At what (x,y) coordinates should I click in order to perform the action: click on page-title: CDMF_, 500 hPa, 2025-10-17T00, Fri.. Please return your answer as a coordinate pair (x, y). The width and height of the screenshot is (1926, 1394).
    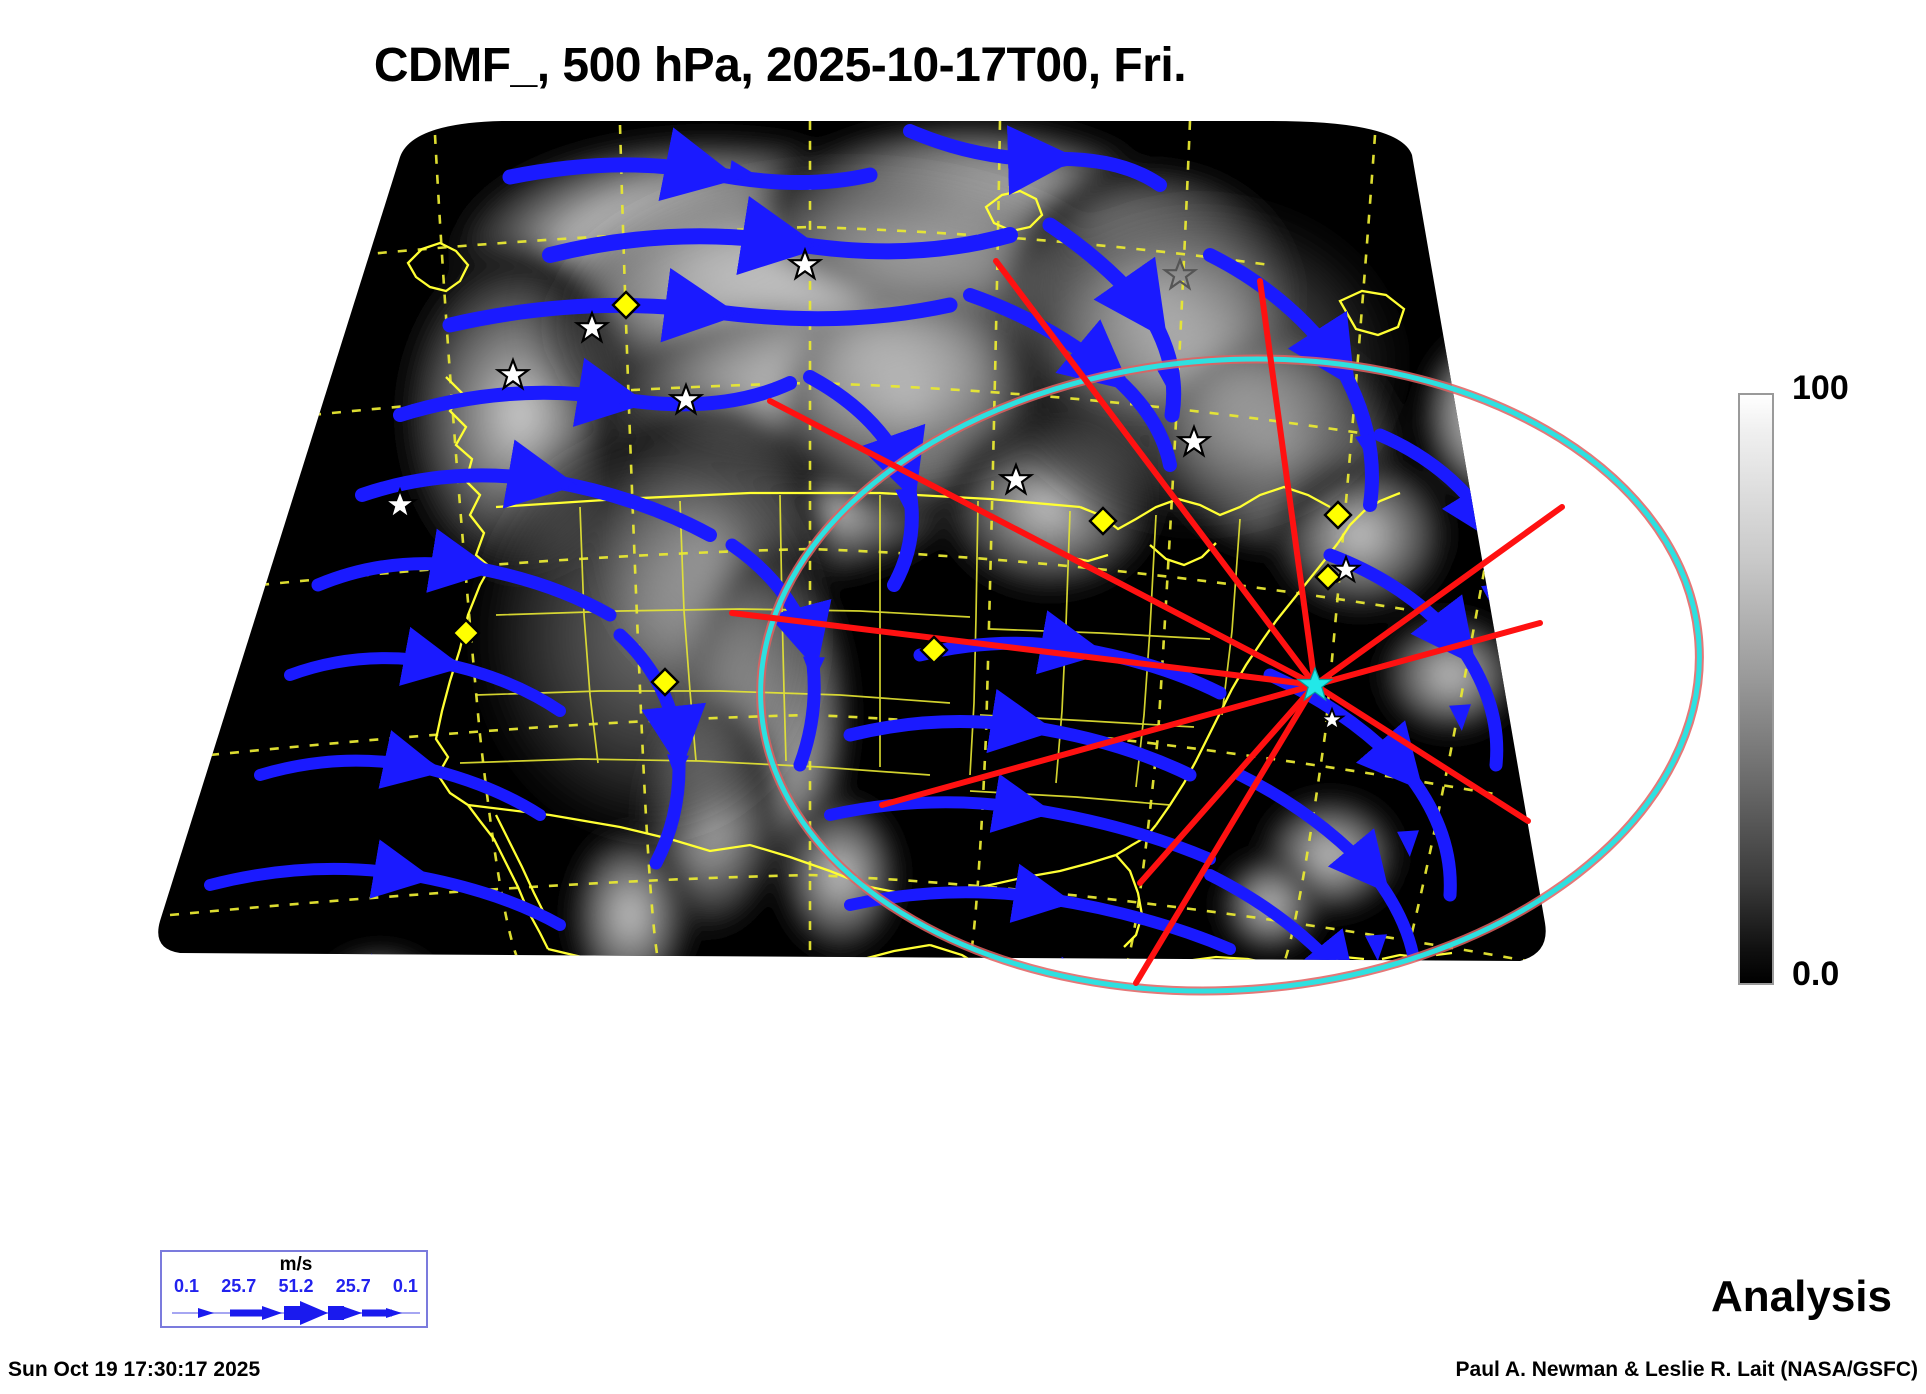
    Looking at the image, I should click on (780, 65).